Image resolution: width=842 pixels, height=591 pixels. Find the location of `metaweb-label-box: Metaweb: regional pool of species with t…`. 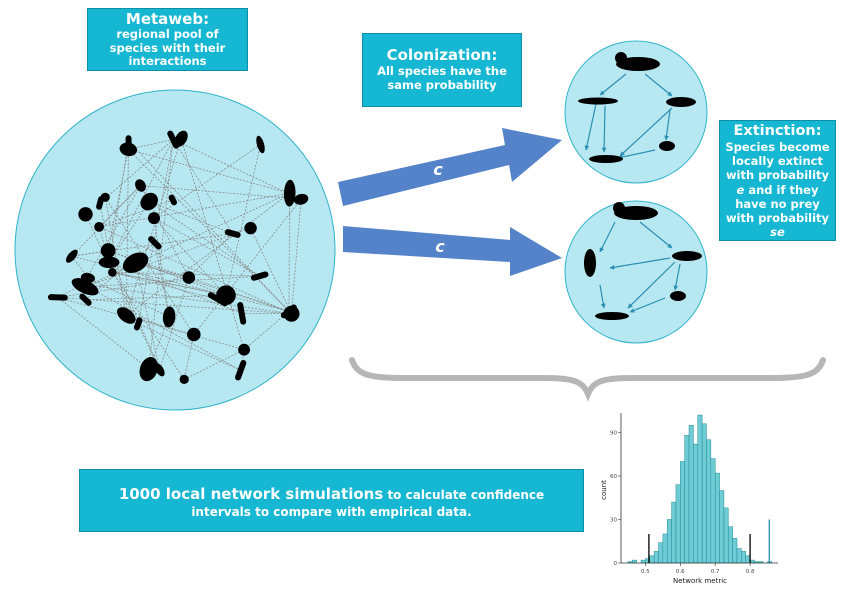

metaweb-label-box: Metaweb: regional pool of species with t… is located at coordinates (167, 39).